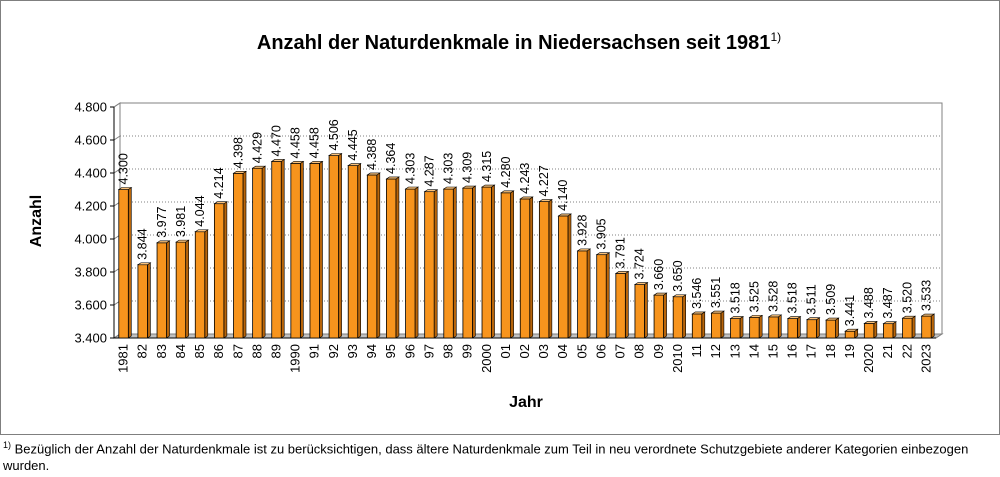  I want to click on x-tick-label: 2000, so click(486, 358).